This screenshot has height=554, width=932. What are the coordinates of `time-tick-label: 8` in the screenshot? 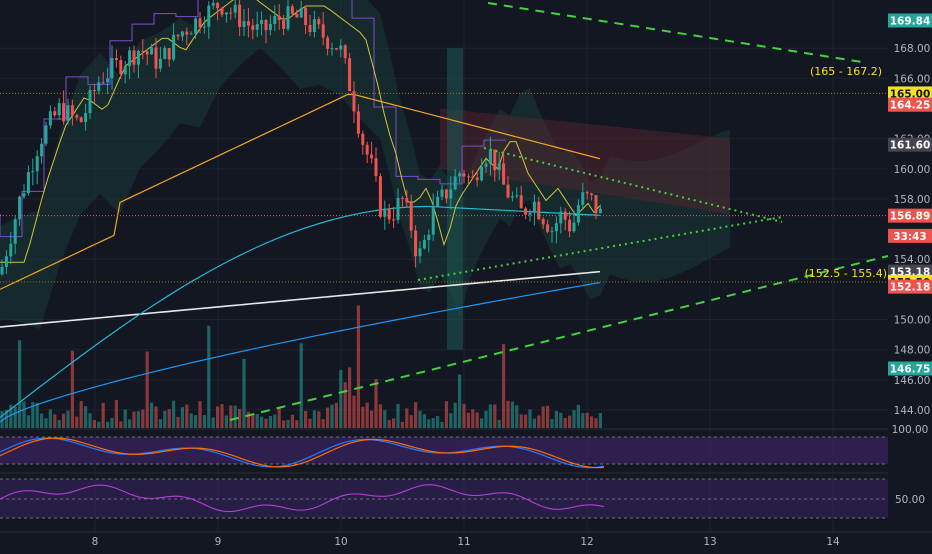 It's located at (95, 542).